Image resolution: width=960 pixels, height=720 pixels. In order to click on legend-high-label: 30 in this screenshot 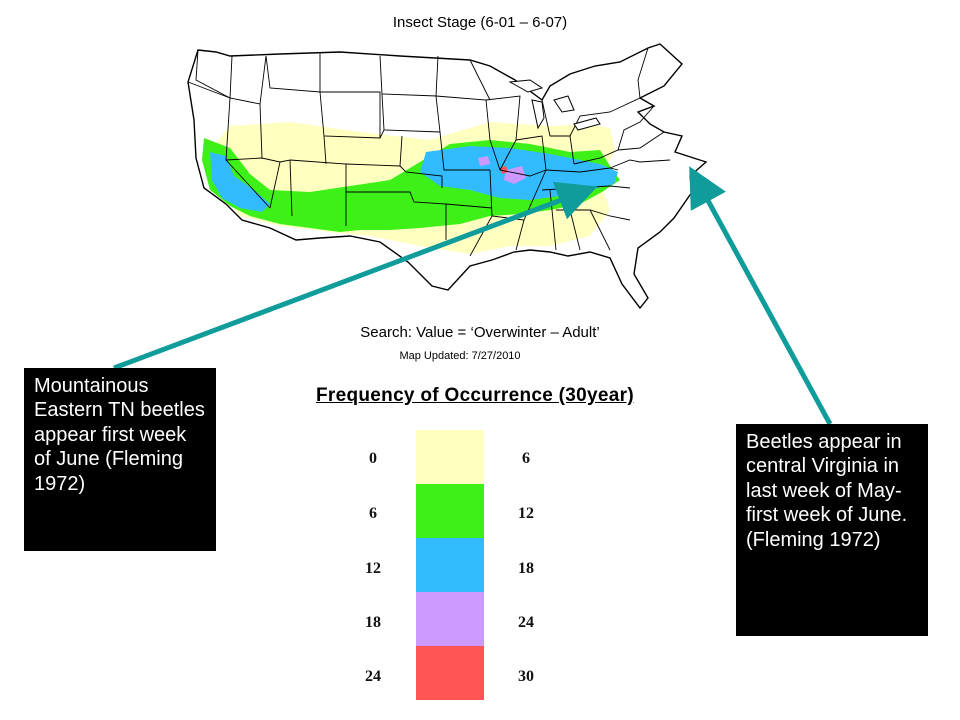, I will do `click(526, 676)`.